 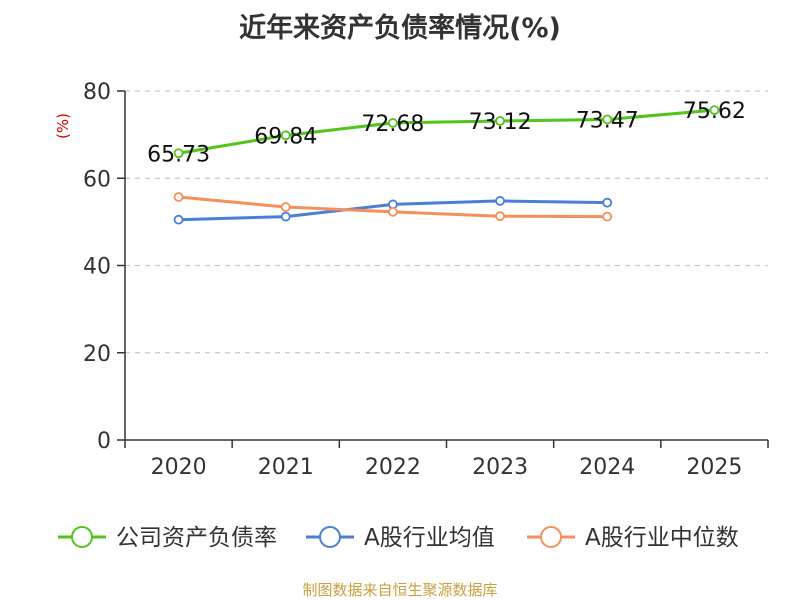 What do you see at coordinates (97, 179) in the screenshot?
I see `y-tick-label: 60` at bounding box center [97, 179].